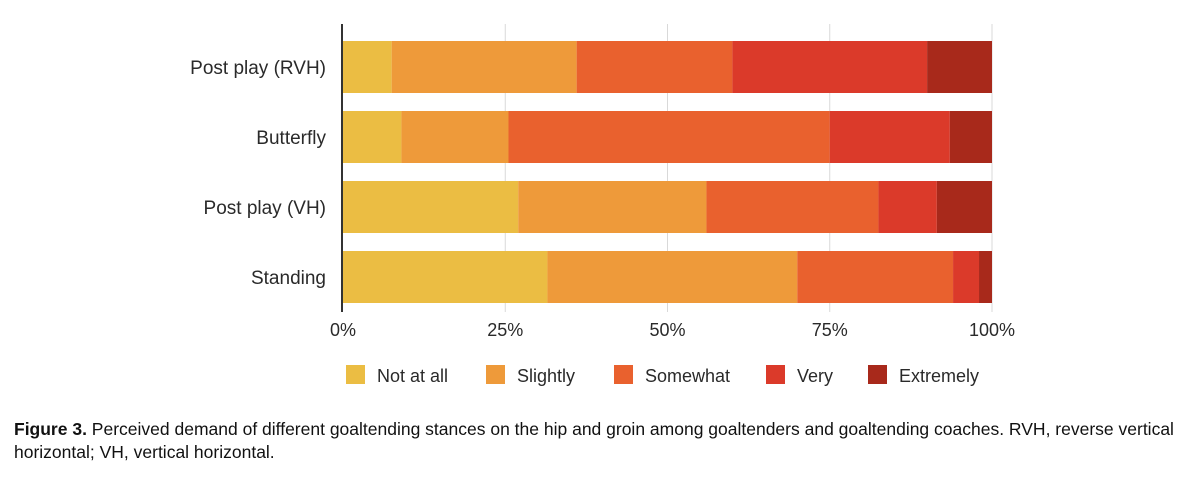  Describe the element at coordinates (343, 330) in the screenshot. I see `x-tick-label-0: 0%` at that location.